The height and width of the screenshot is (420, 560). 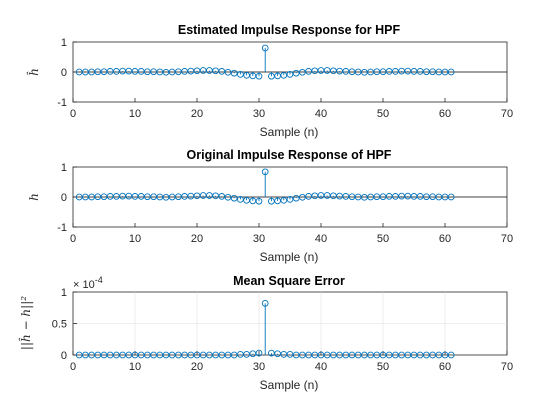 What do you see at coordinates (25, 323) in the screenshot?
I see `y-axis-label: ||ĥ − h||²` at bounding box center [25, 323].